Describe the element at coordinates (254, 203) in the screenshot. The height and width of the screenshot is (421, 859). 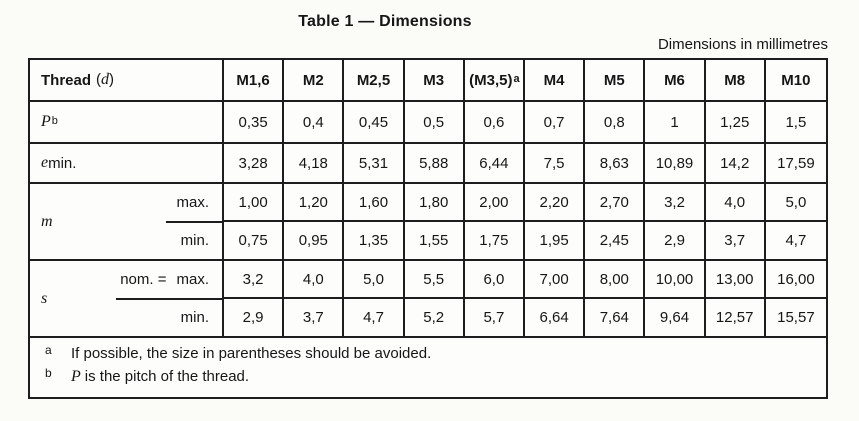
I see `m-max-value: 1,00` at that location.